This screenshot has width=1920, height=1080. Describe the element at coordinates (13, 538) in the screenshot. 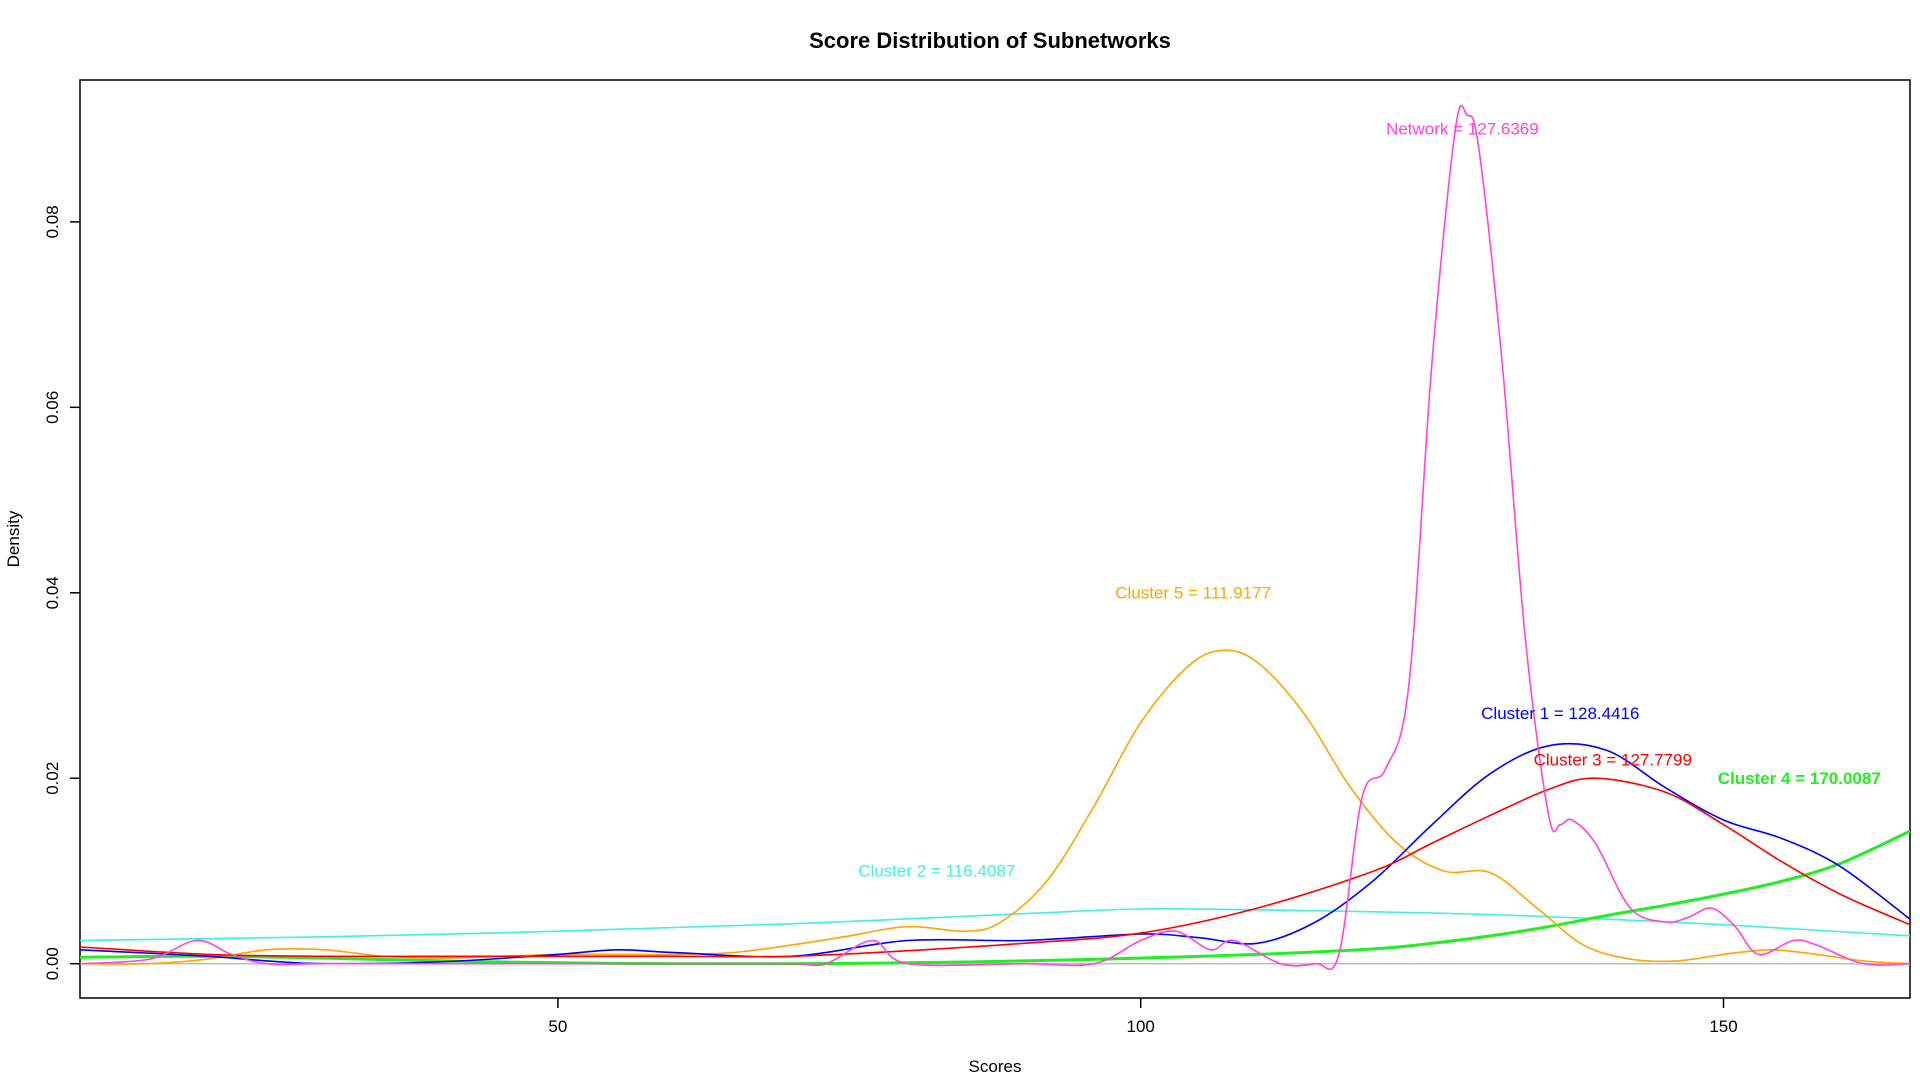

I see `y-axis-label: Density` at that location.